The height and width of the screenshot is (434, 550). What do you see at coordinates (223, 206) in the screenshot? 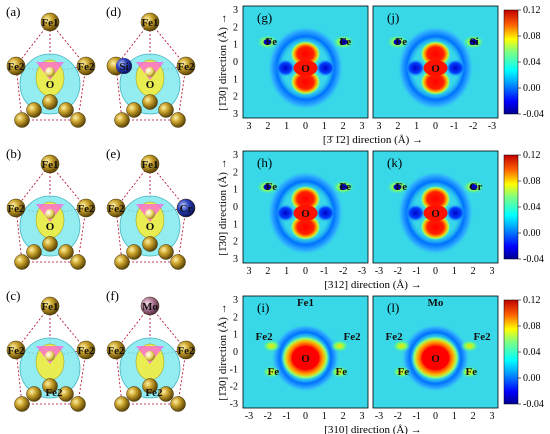
I see `y-axis-label: [1̄30] direction (Å) →` at bounding box center [223, 206].